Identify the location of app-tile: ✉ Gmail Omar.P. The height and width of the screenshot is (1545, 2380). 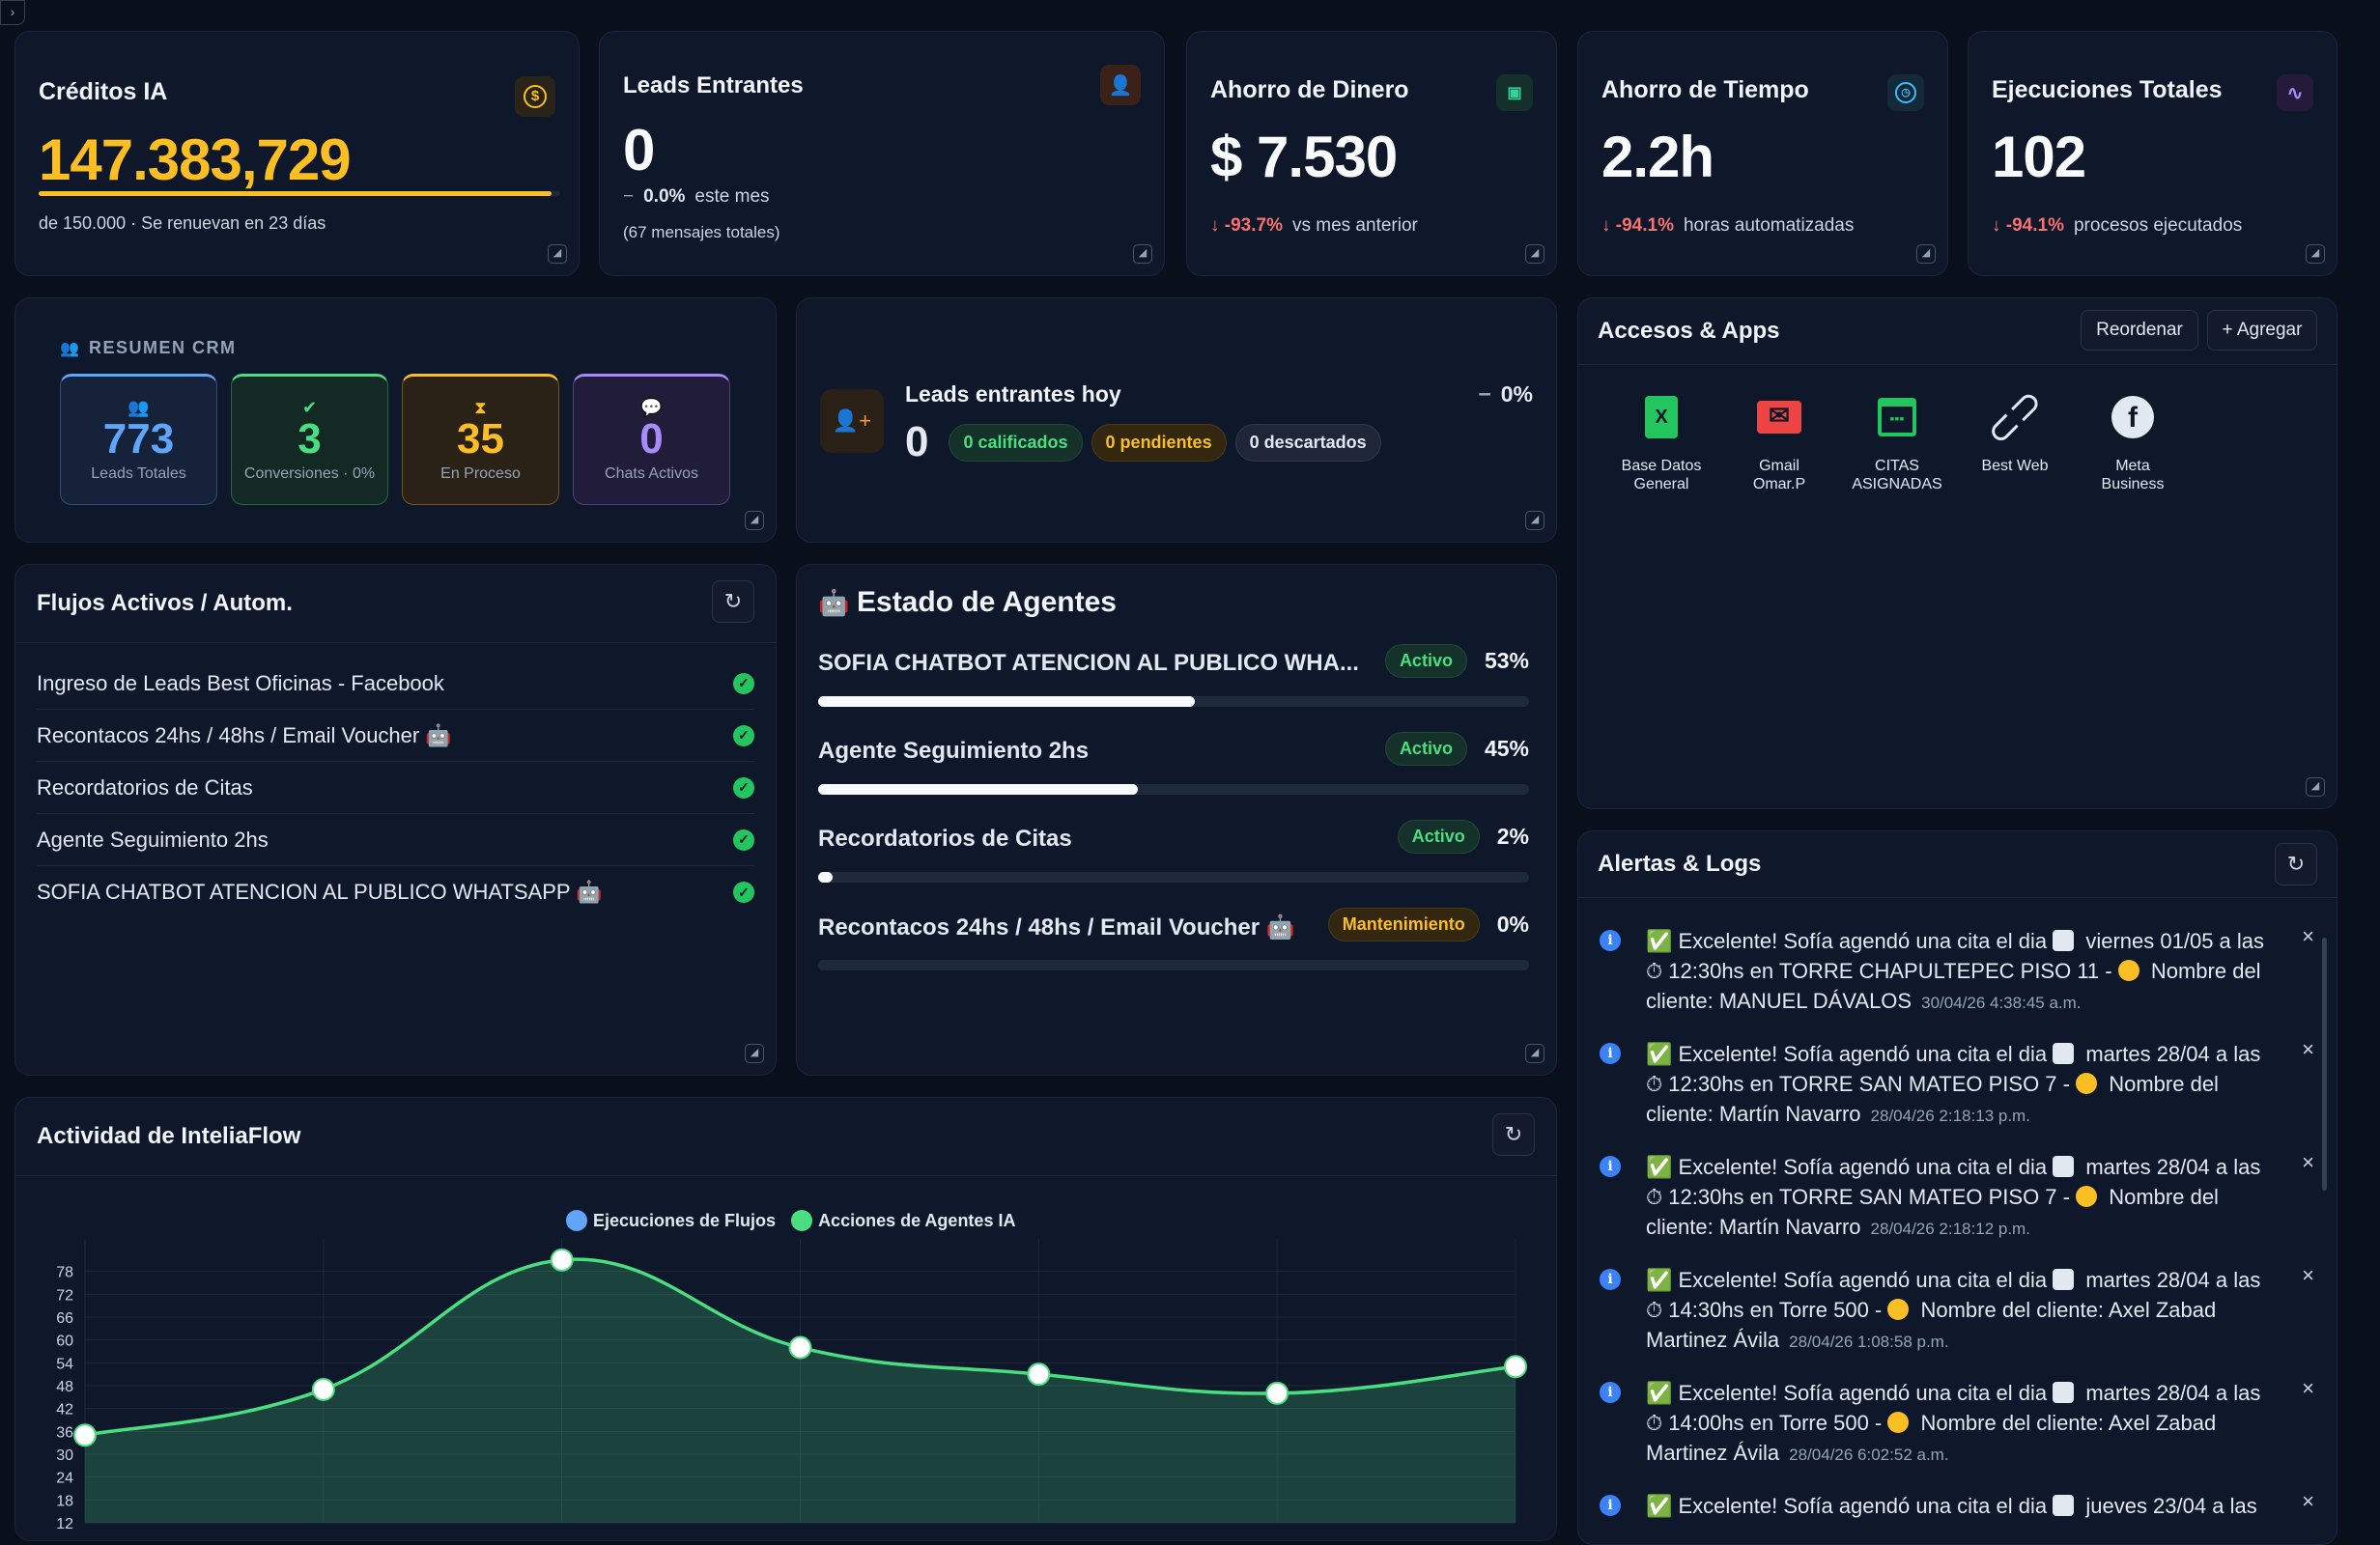
(1779, 442).